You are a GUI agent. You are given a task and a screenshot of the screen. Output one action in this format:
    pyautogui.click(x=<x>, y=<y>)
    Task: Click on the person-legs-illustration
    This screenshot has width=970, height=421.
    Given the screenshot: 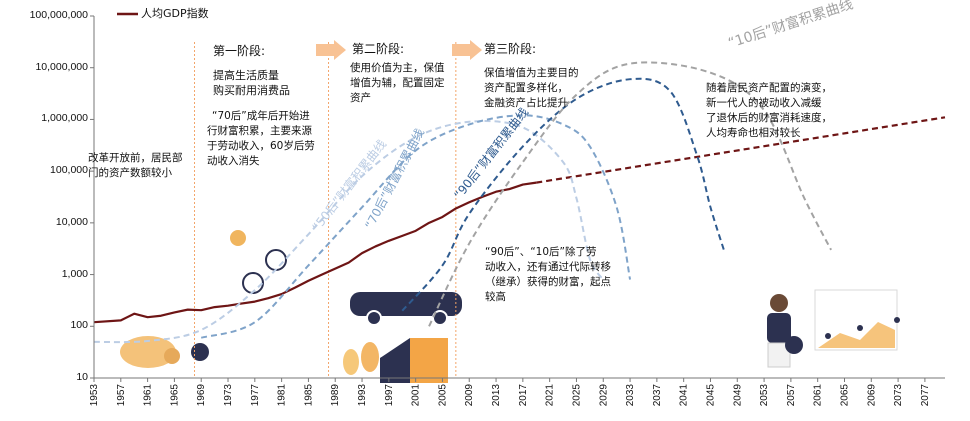 What is the action you would take?
    pyautogui.click(x=779, y=355)
    